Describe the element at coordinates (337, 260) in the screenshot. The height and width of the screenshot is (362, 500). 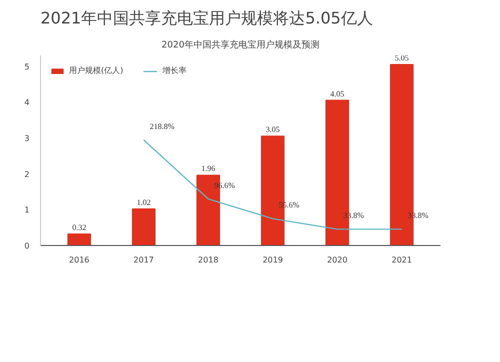
I see `x-tick-label: 2020` at that location.